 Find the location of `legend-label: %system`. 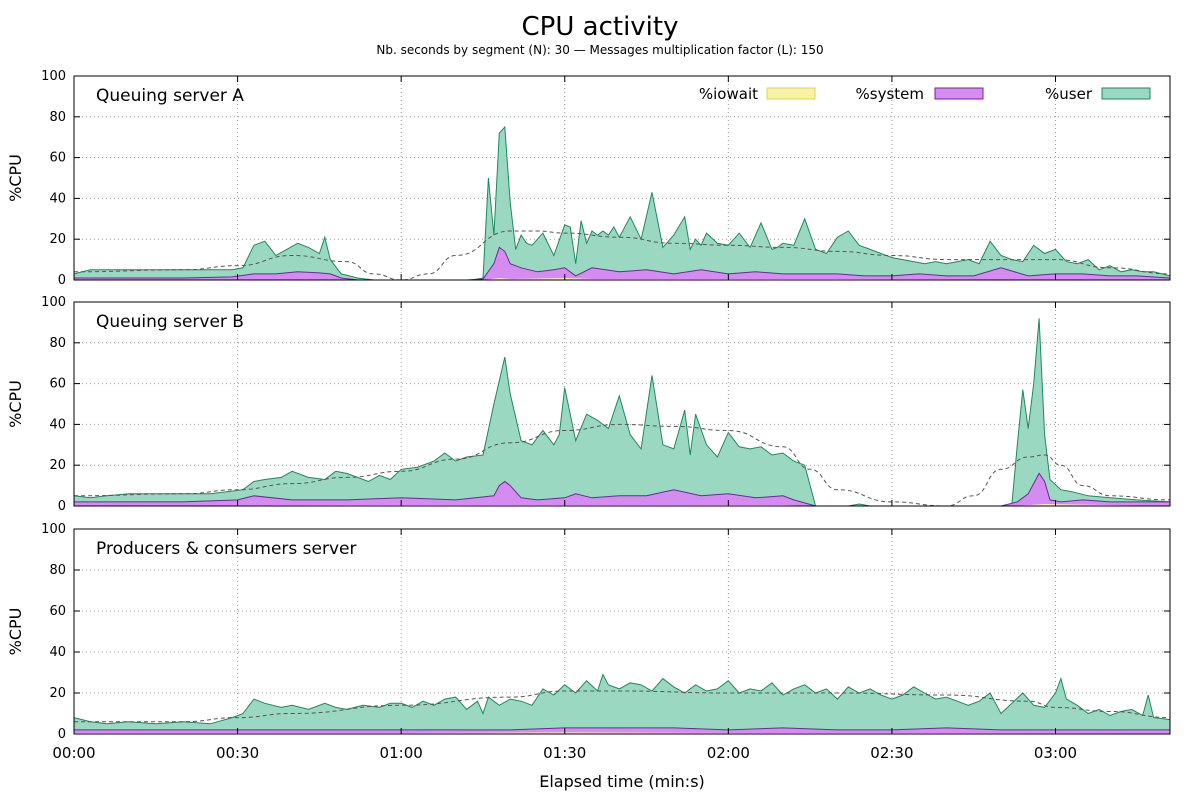

legend-label: %system is located at coordinates (890, 94).